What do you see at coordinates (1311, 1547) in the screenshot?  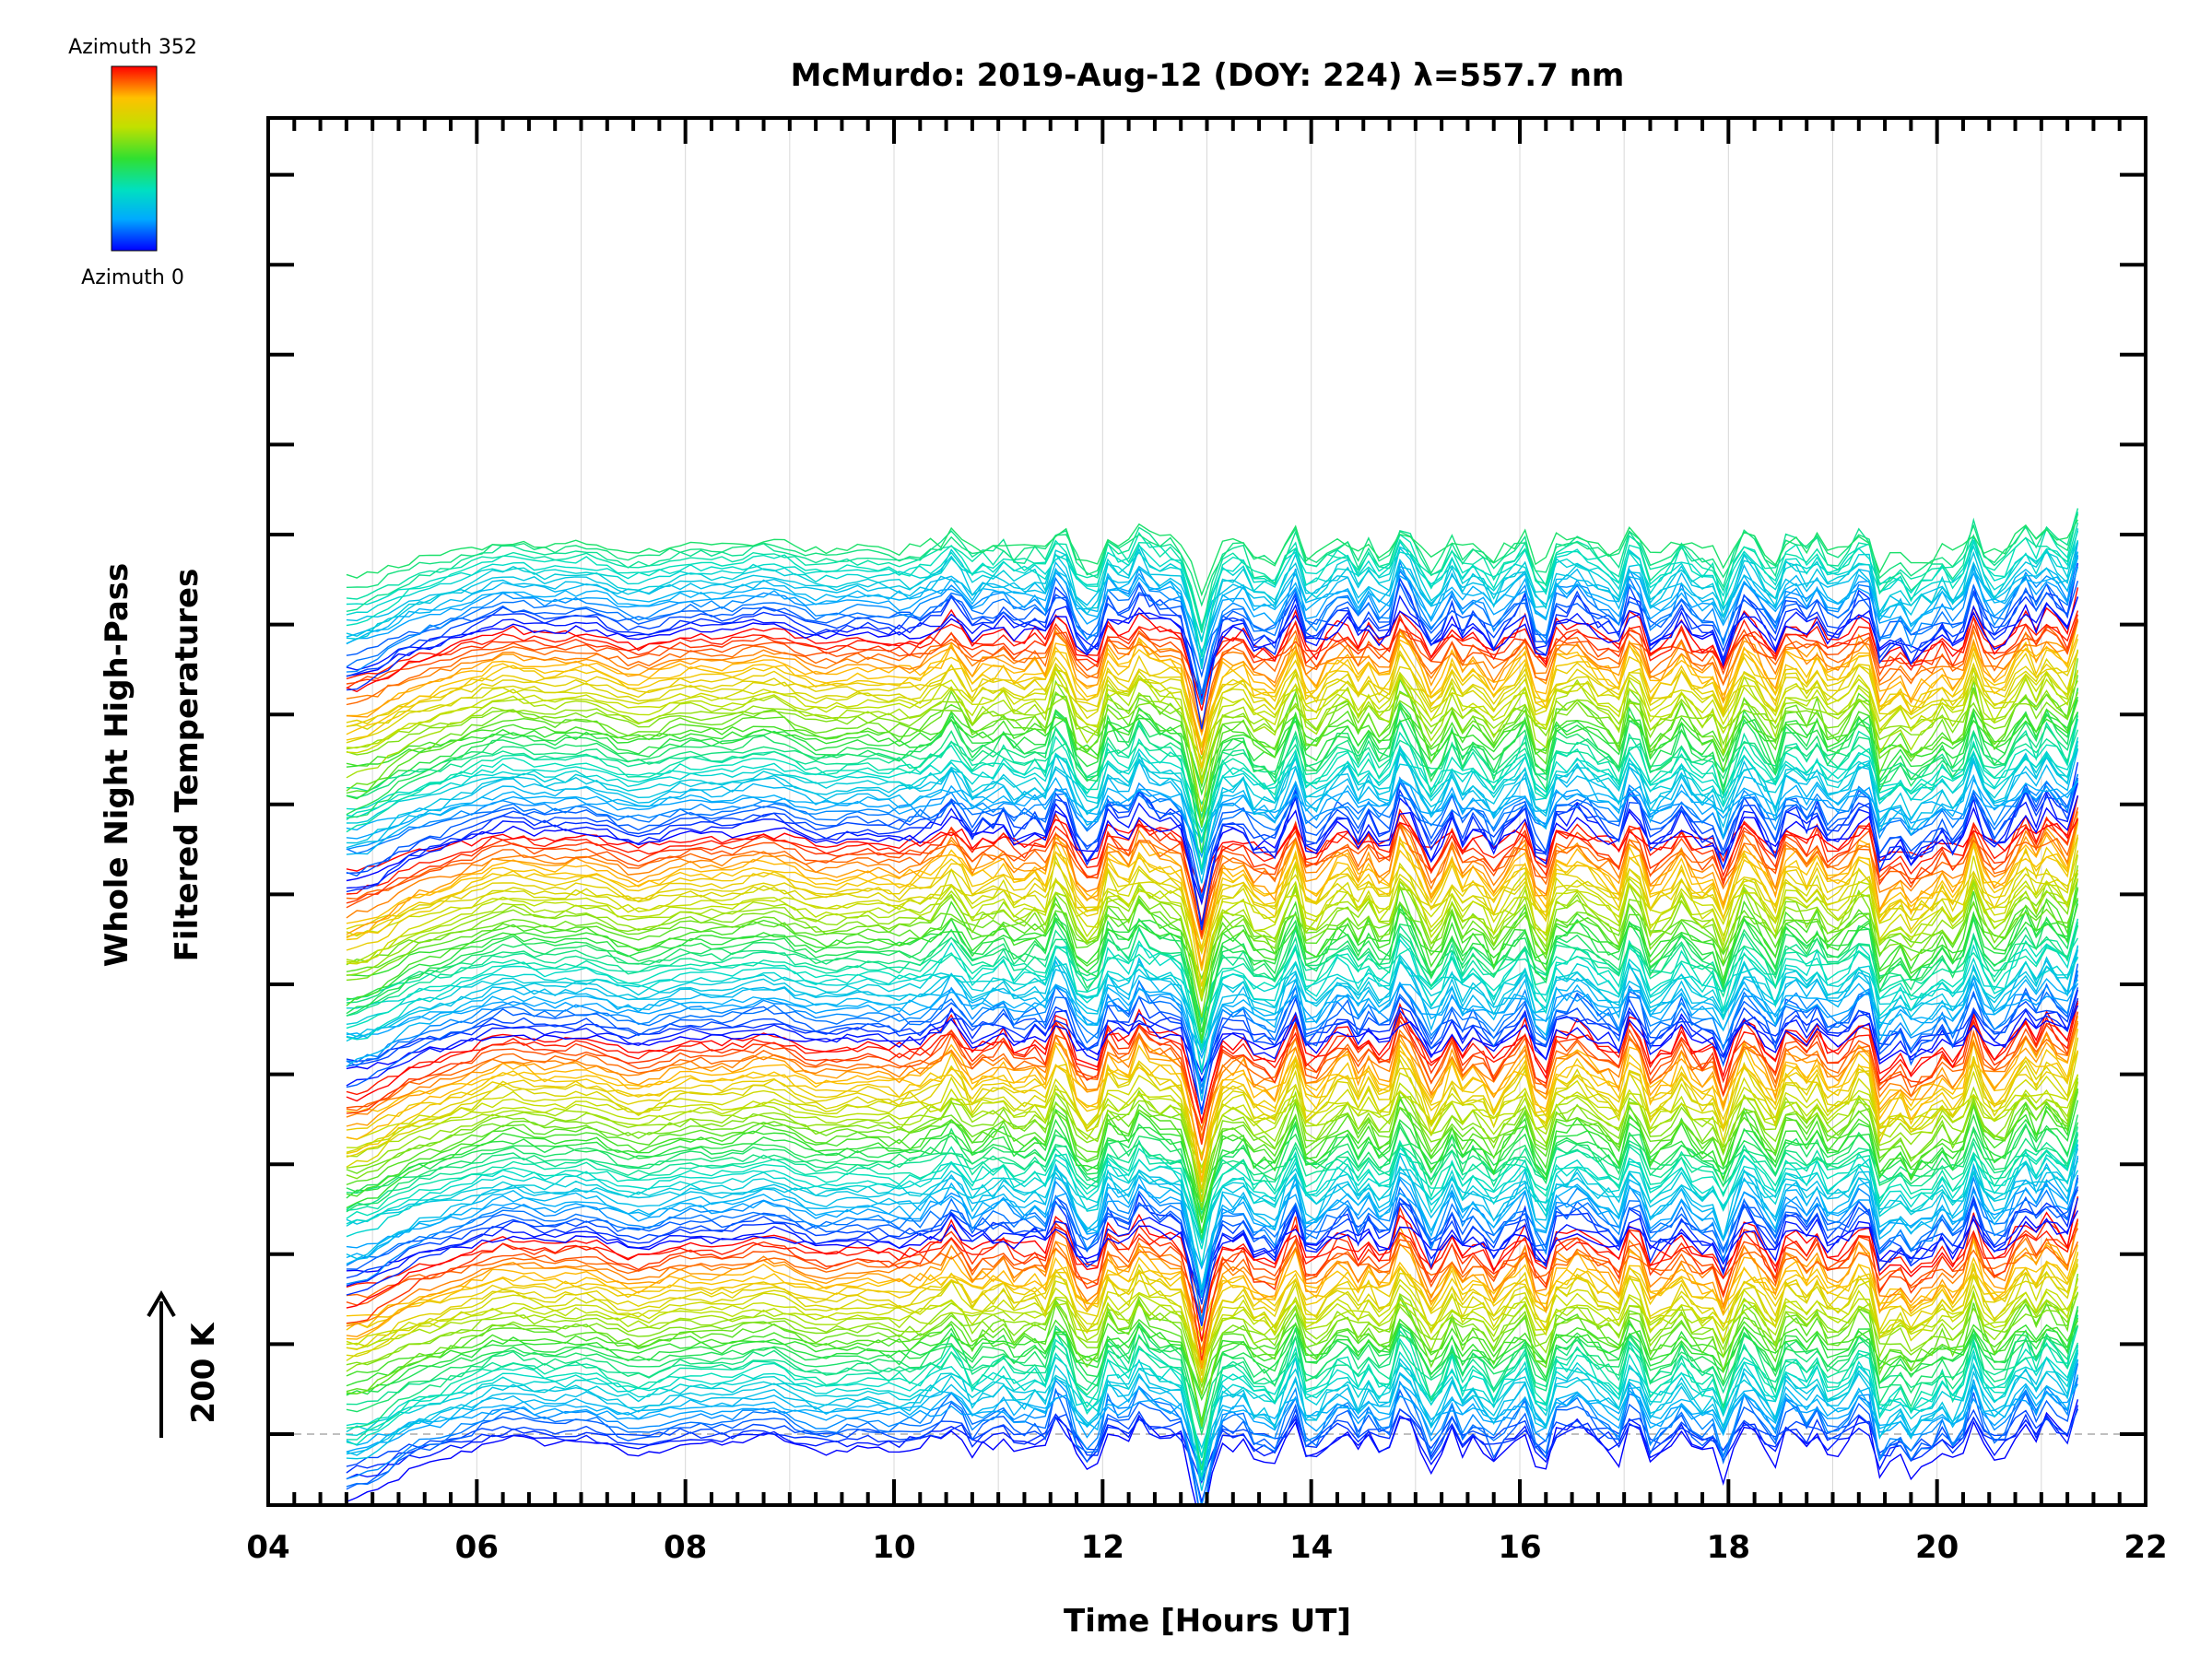 I see `x-tick-label-14: 14` at bounding box center [1311, 1547].